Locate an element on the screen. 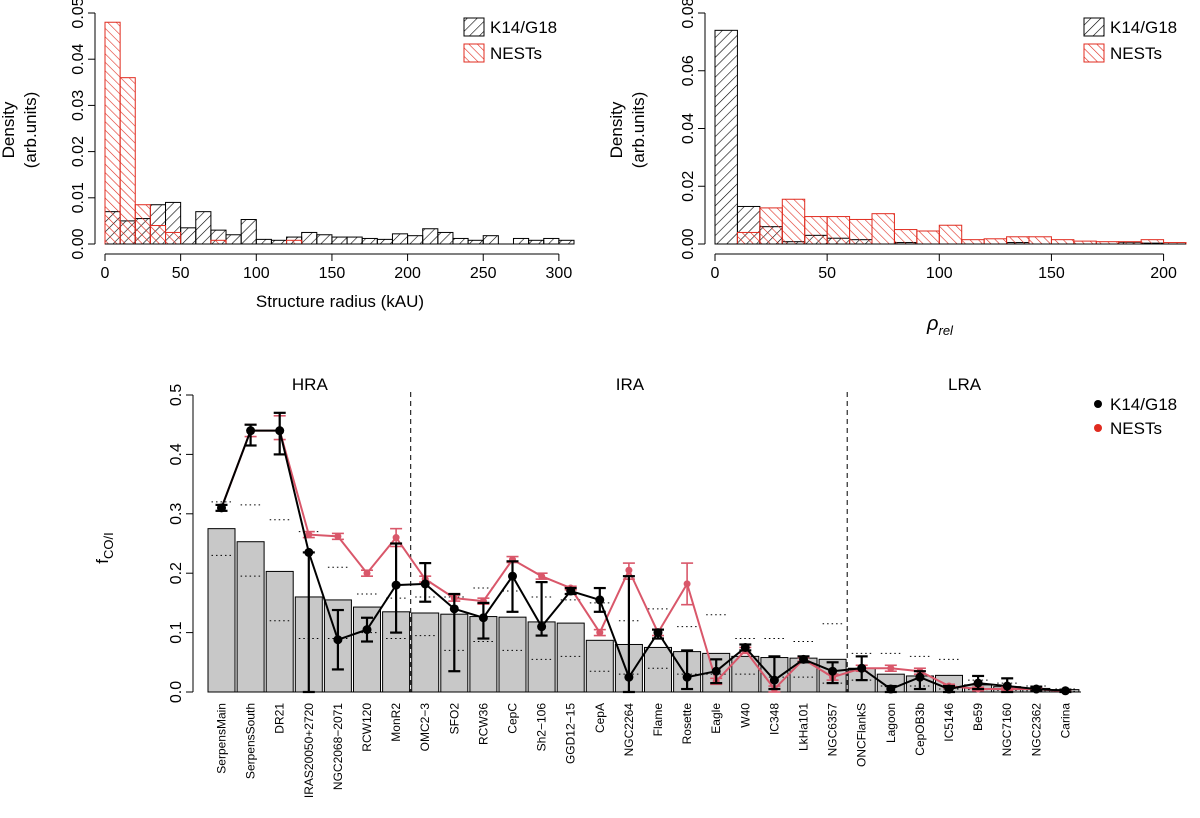 This screenshot has height=818, width=1200. legend-swatch-k14 is located at coordinates (474, 27).